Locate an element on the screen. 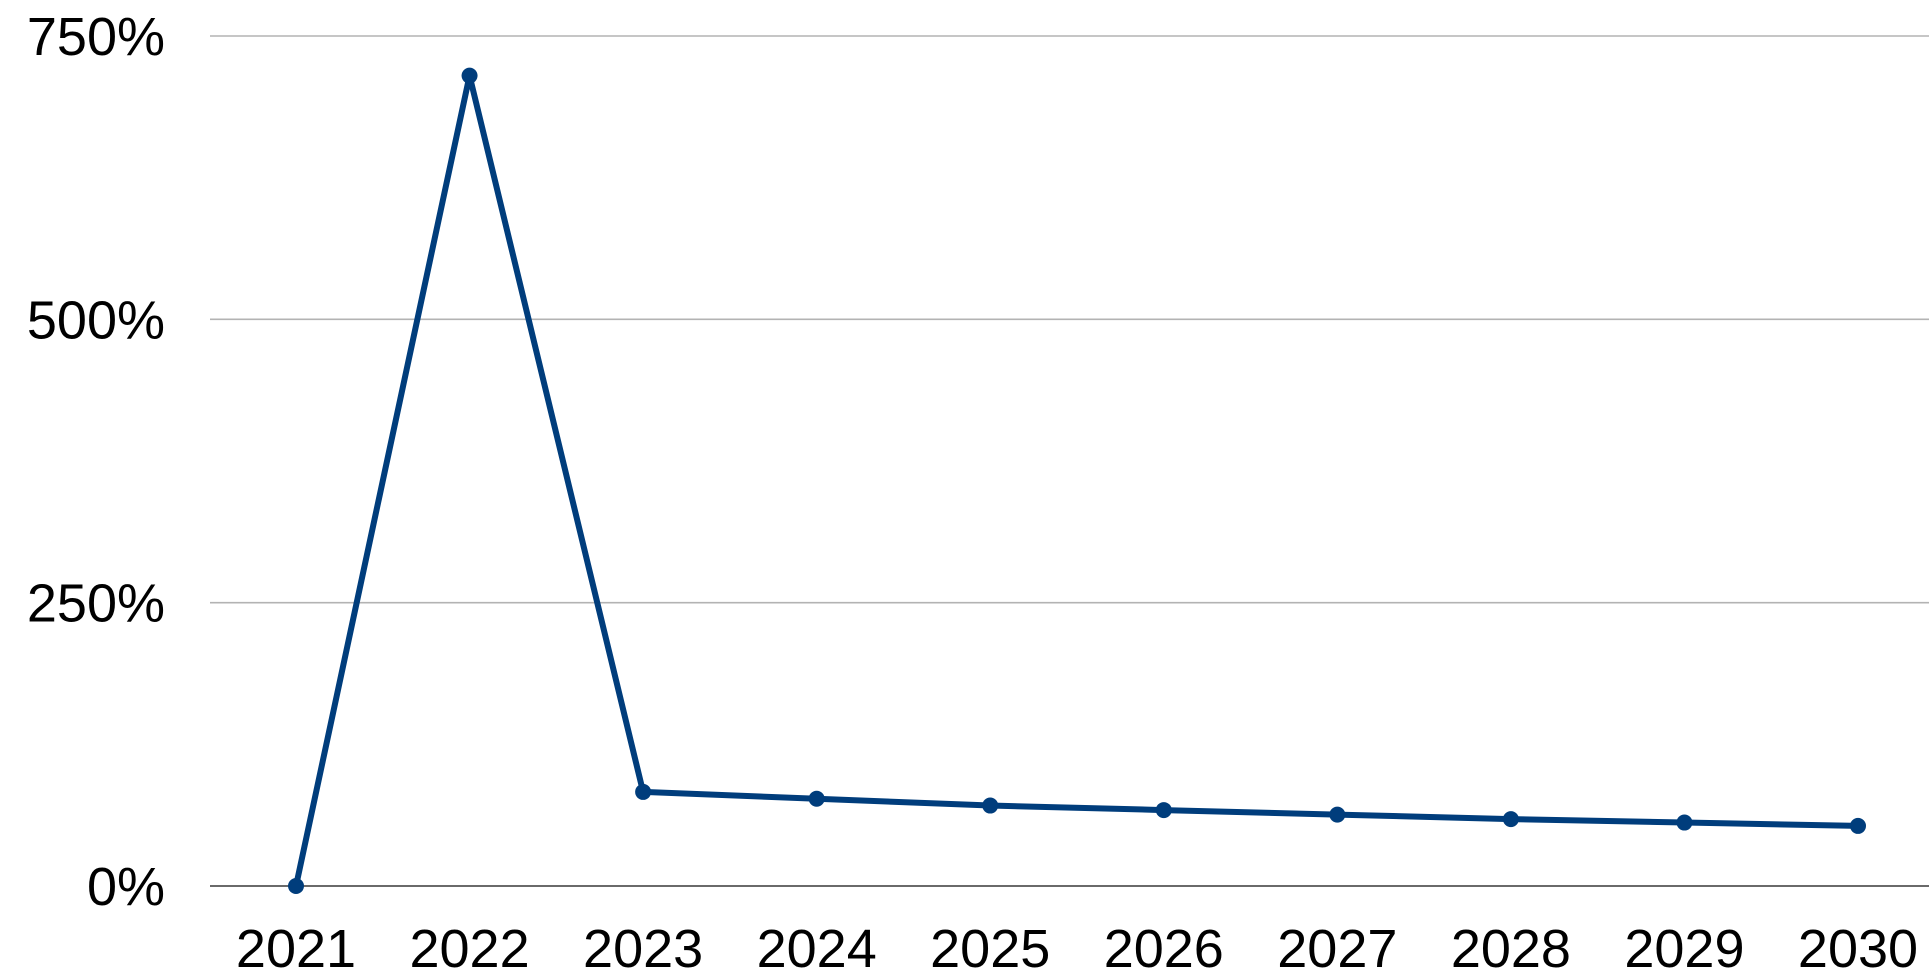  data-point-2022 is located at coordinates (469, 75).